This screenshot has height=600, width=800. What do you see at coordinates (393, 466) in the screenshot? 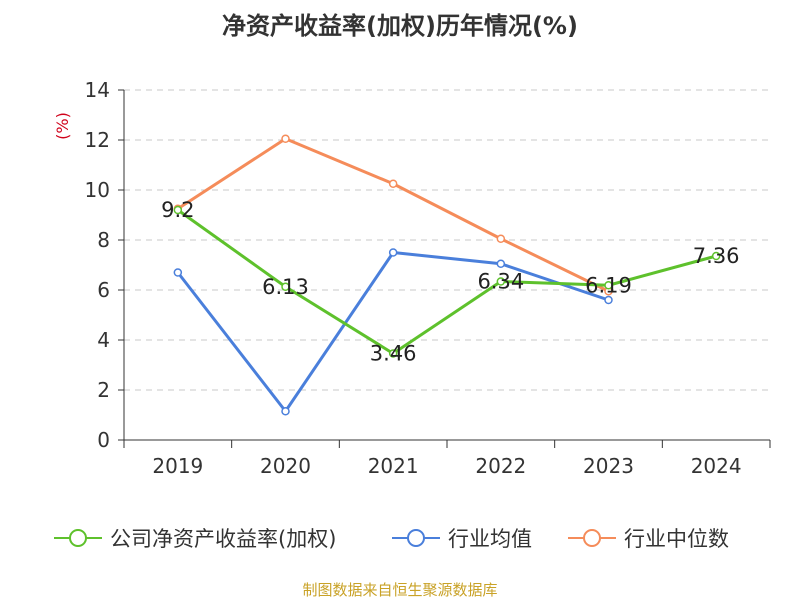
I see `x-tick-label: 2021` at bounding box center [393, 466].